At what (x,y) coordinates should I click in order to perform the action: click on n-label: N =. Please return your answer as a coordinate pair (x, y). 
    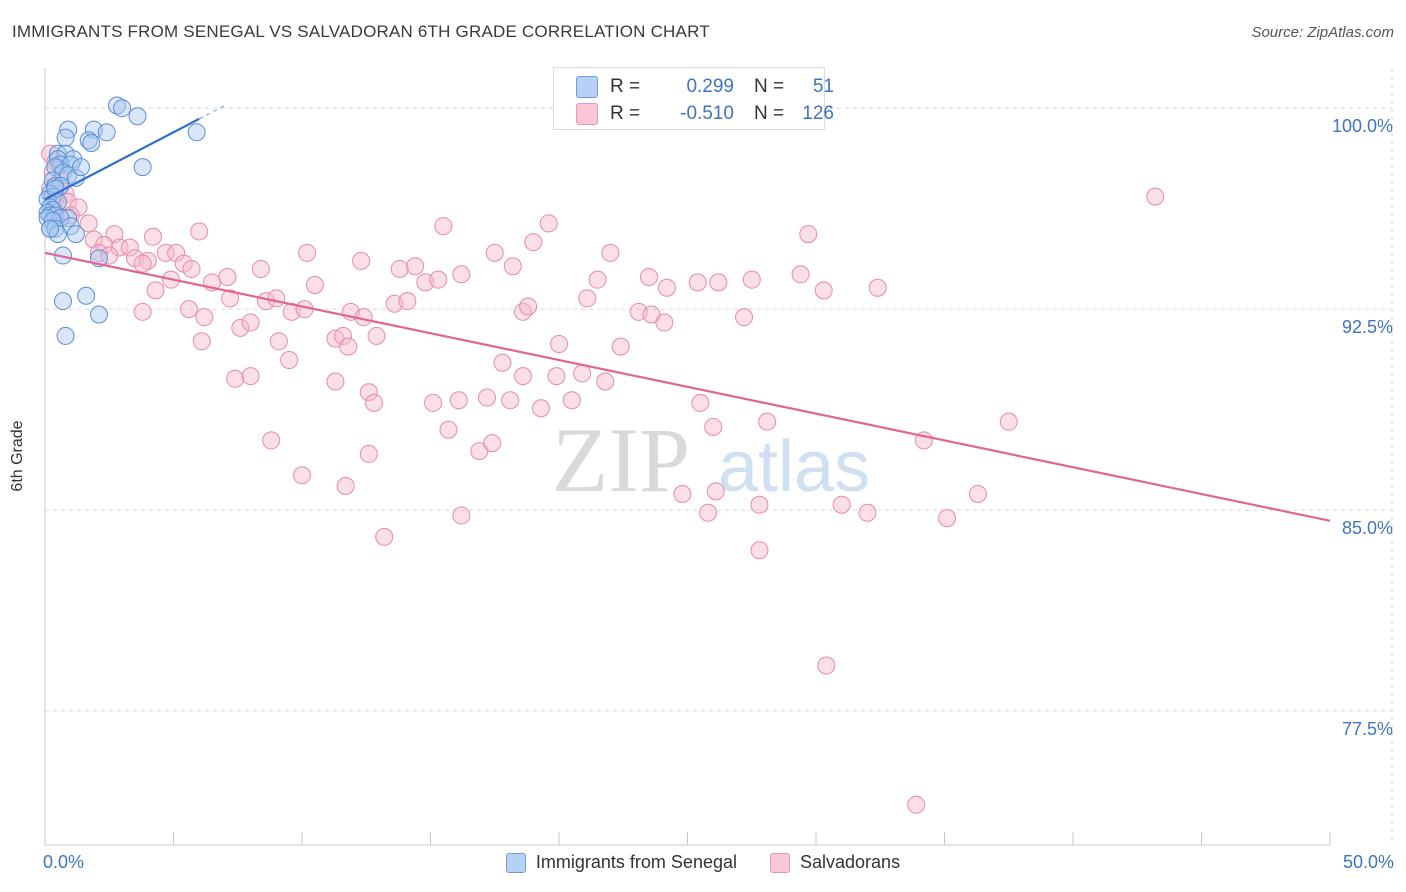
    Looking at the image, I should click on (769, 113).